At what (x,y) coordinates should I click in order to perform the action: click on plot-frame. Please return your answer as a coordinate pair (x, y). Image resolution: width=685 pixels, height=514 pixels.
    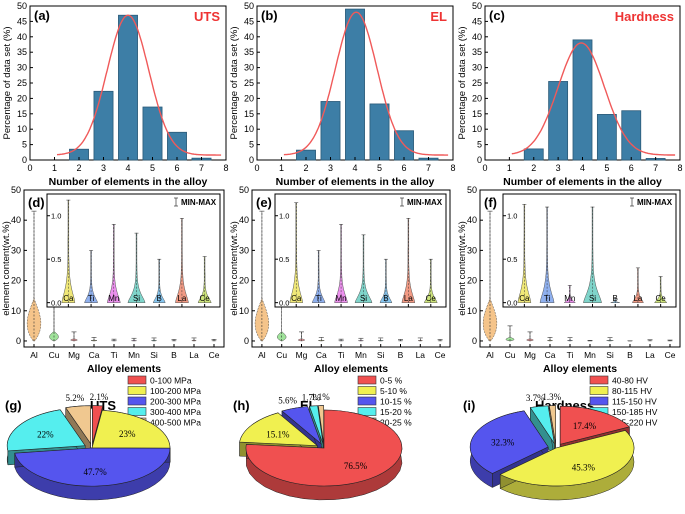
    Looking at the image, I should click on (580, 268).